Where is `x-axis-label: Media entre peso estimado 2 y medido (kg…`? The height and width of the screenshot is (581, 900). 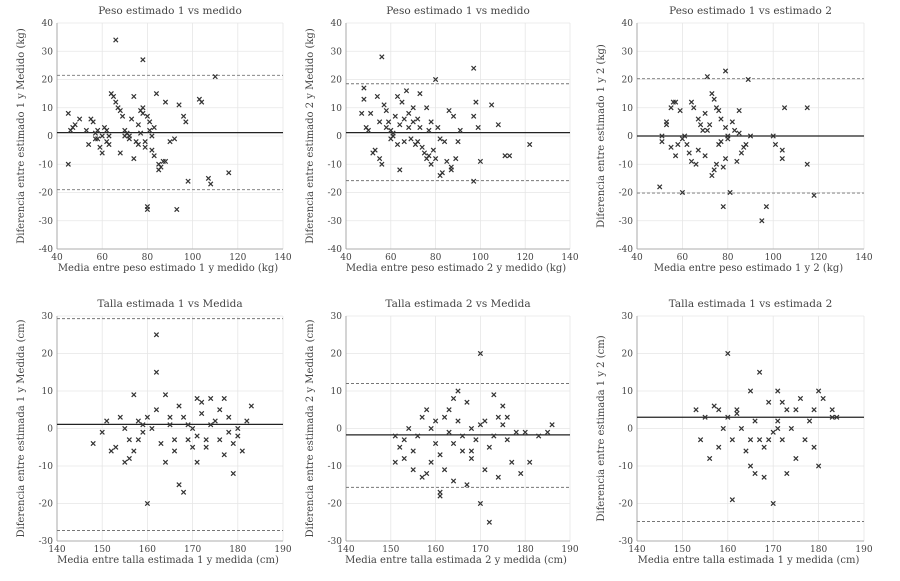 x-axis-label: Media entre peso estimado 2 y medido (kg… is located at coordinates (456, 268).